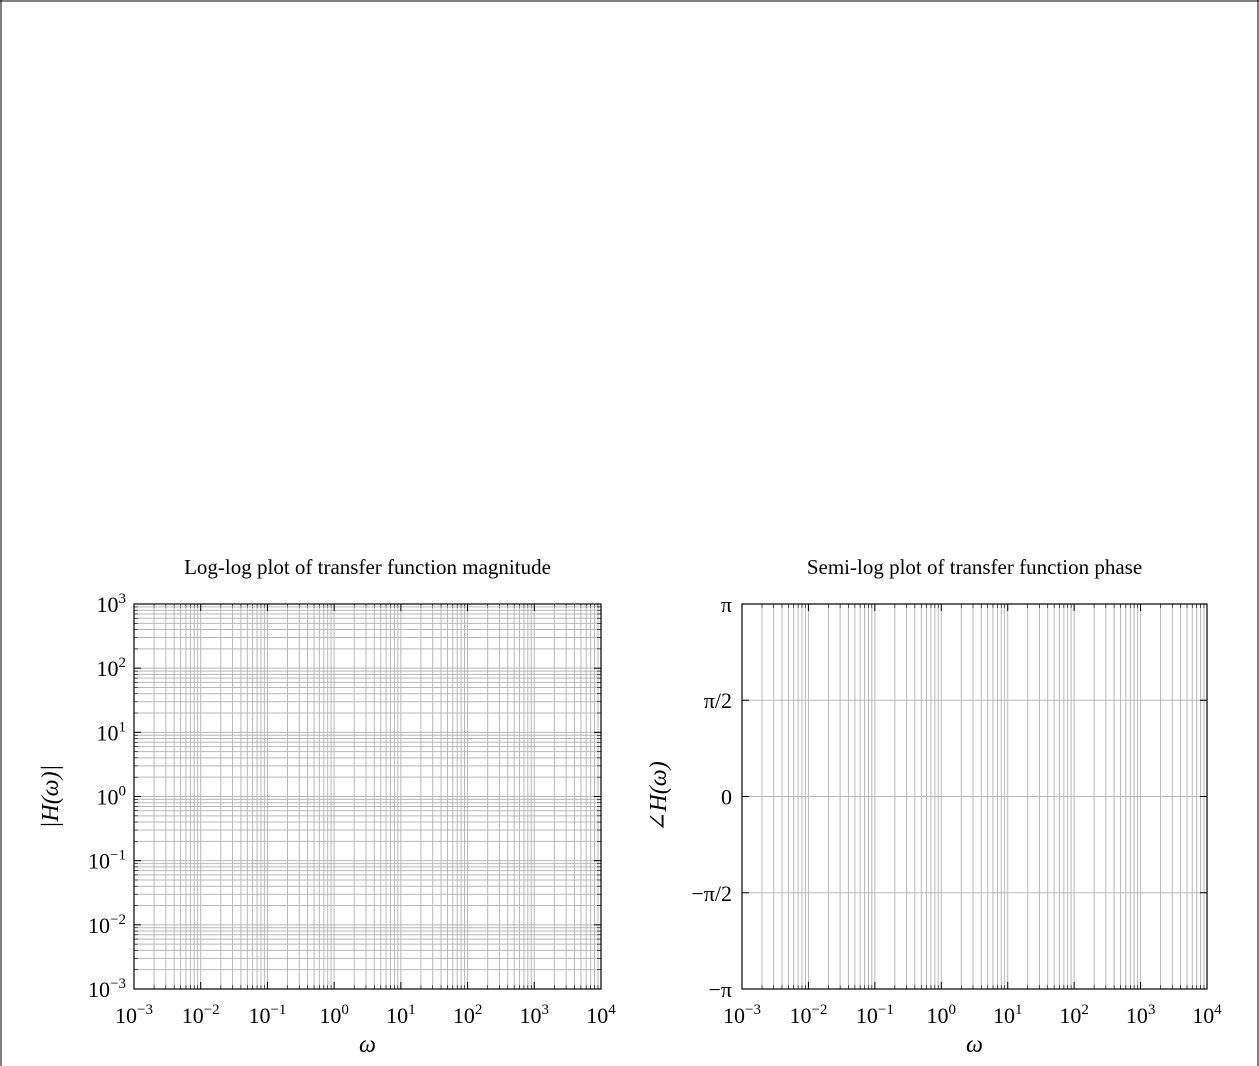 The height and width of the screenshot is (1066, 1259). I want to click on phase-x-tick-label: 10⁴, so click(1207, 1015).